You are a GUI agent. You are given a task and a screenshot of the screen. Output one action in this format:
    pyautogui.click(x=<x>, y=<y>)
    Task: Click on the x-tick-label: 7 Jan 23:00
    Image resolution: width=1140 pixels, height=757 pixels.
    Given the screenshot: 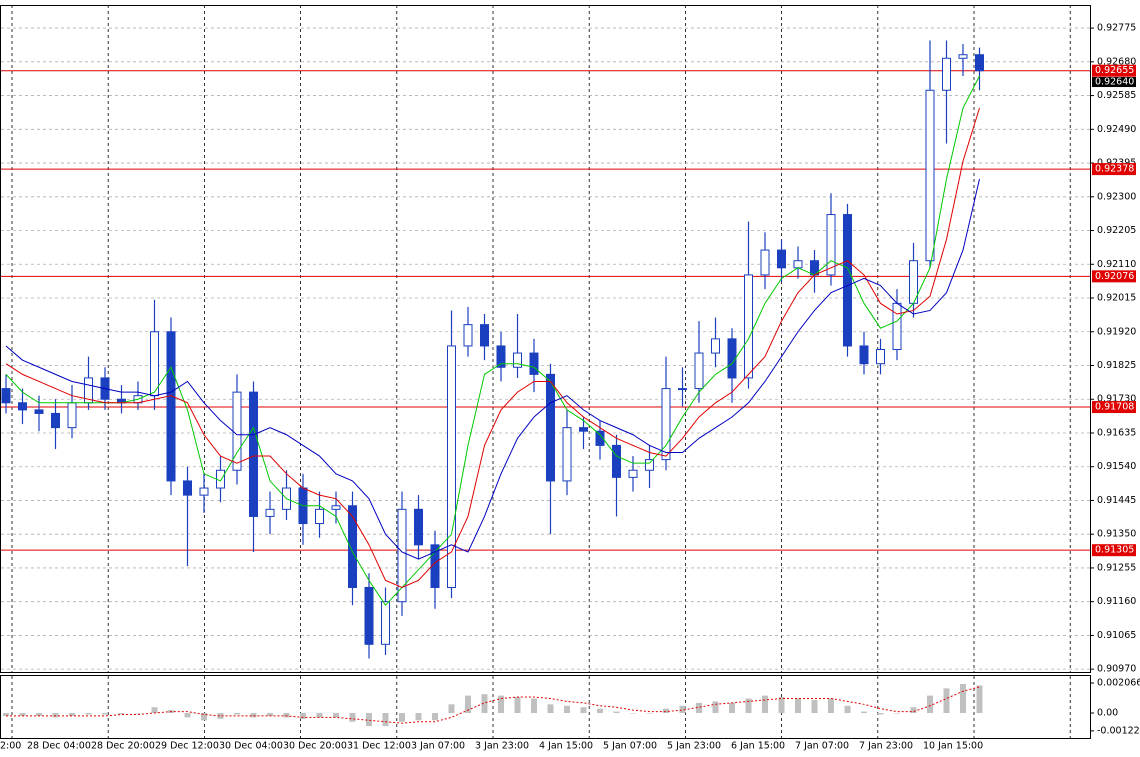 What is the action you would take?
    pyautogui.click(x=886, y=746)
    